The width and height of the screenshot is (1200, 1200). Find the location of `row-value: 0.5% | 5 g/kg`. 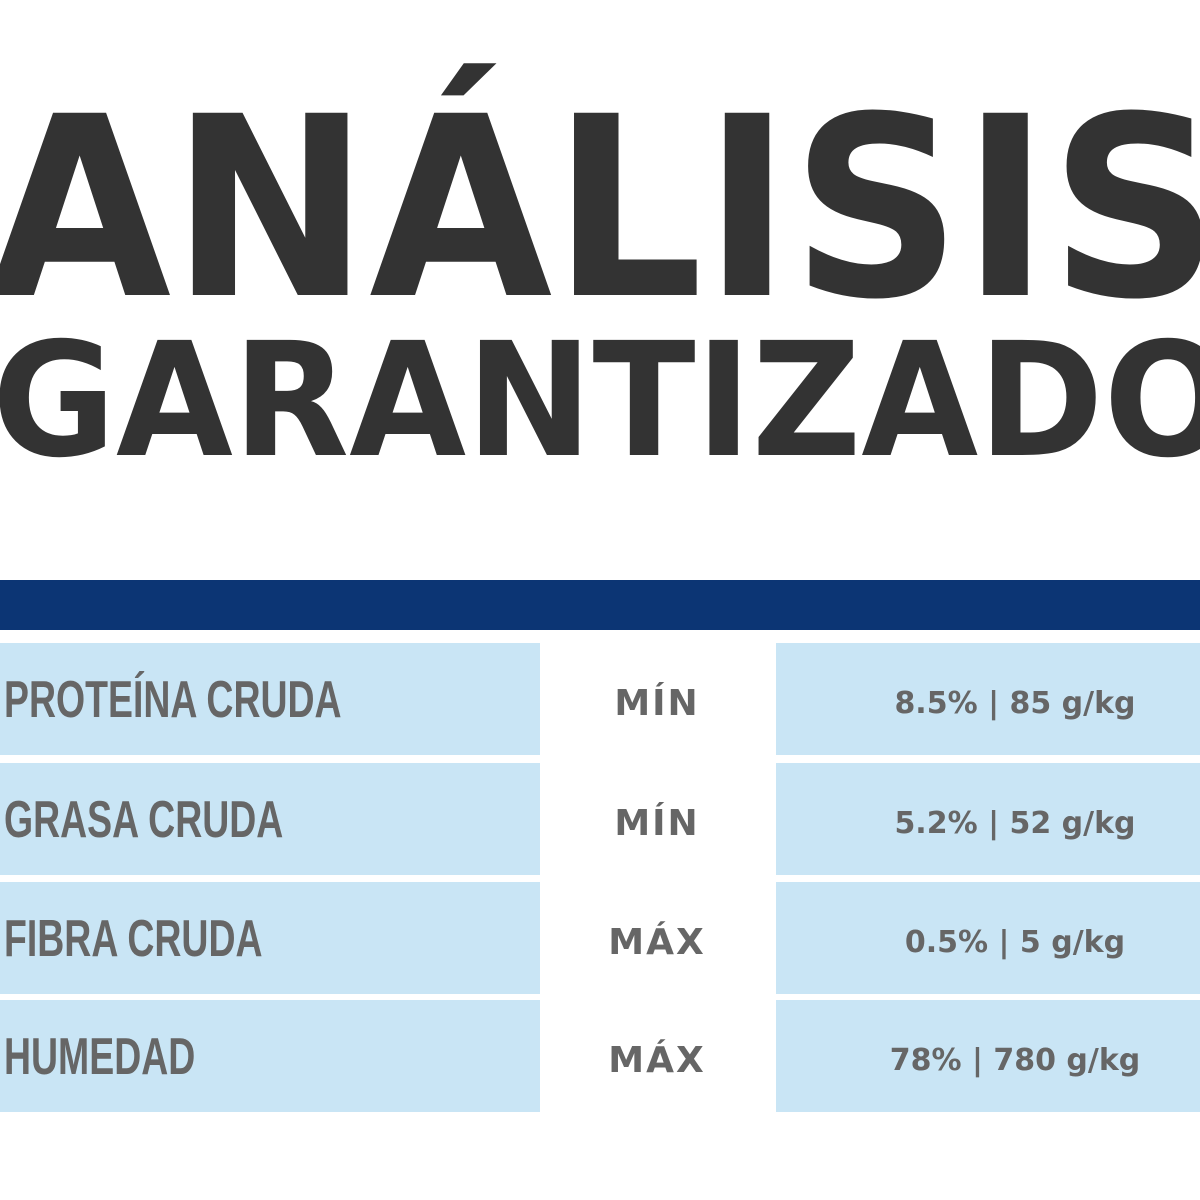

row-value: 0.5% | 5 g/kg is located at coordinates (1015, 942).